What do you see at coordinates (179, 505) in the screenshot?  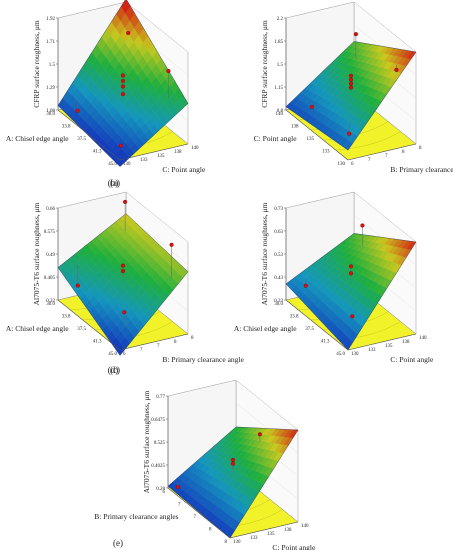 I see `x-tick-label: 7` at bounding box center [179, 505].